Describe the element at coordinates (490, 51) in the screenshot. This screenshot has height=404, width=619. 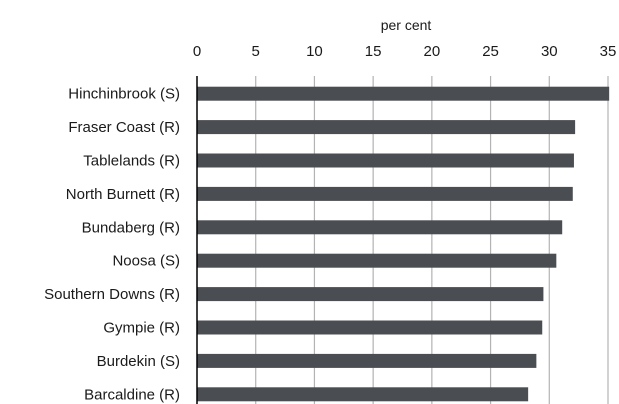
I see `x-tick-label: 25` at that location.